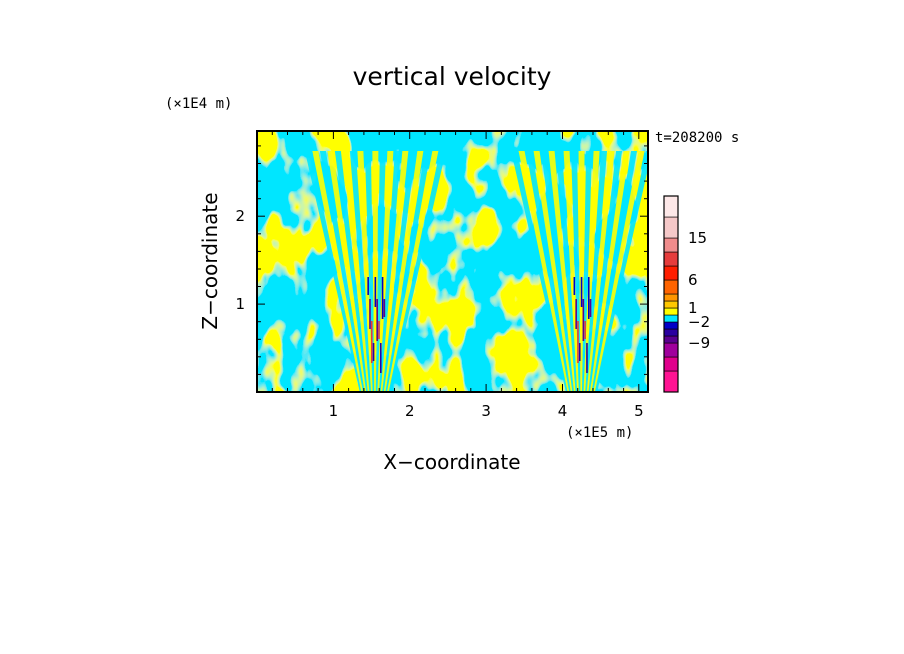 The image size is (904, 654). I want to click on y-scale-note: (×1E4 m), so click(198, 104).